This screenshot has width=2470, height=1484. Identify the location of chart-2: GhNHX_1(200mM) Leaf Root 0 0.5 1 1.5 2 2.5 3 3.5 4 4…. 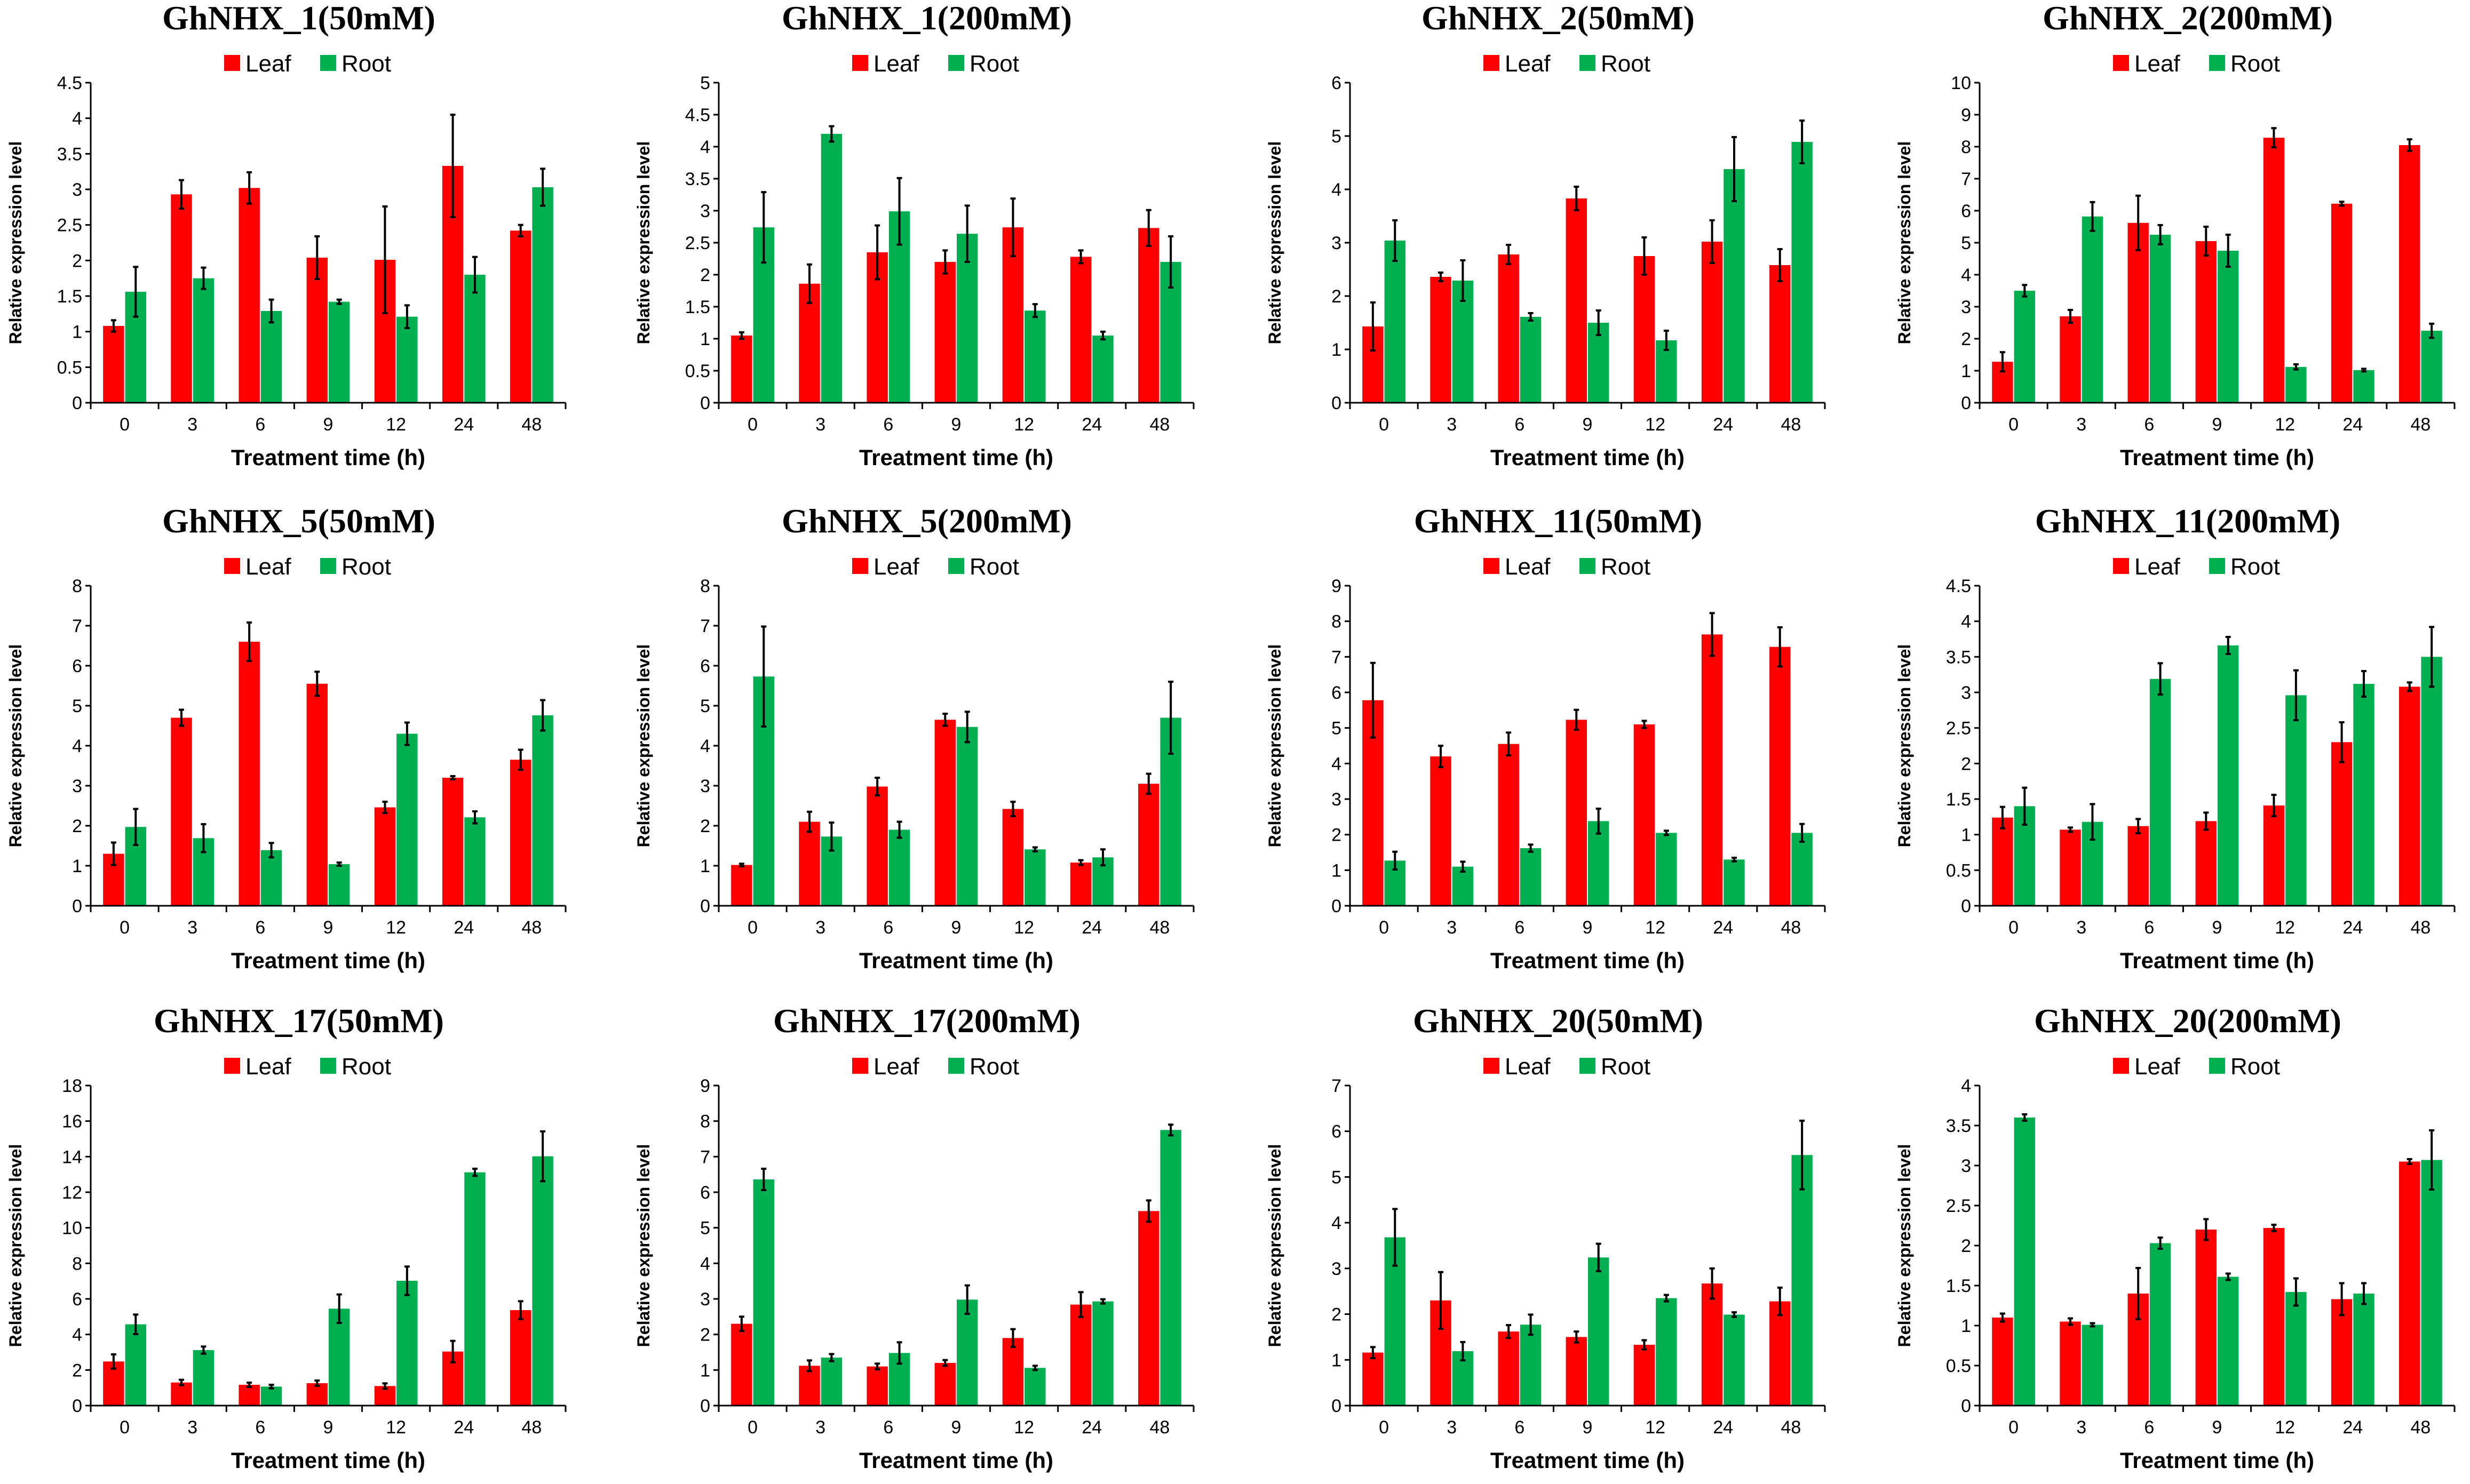
(914, 235).